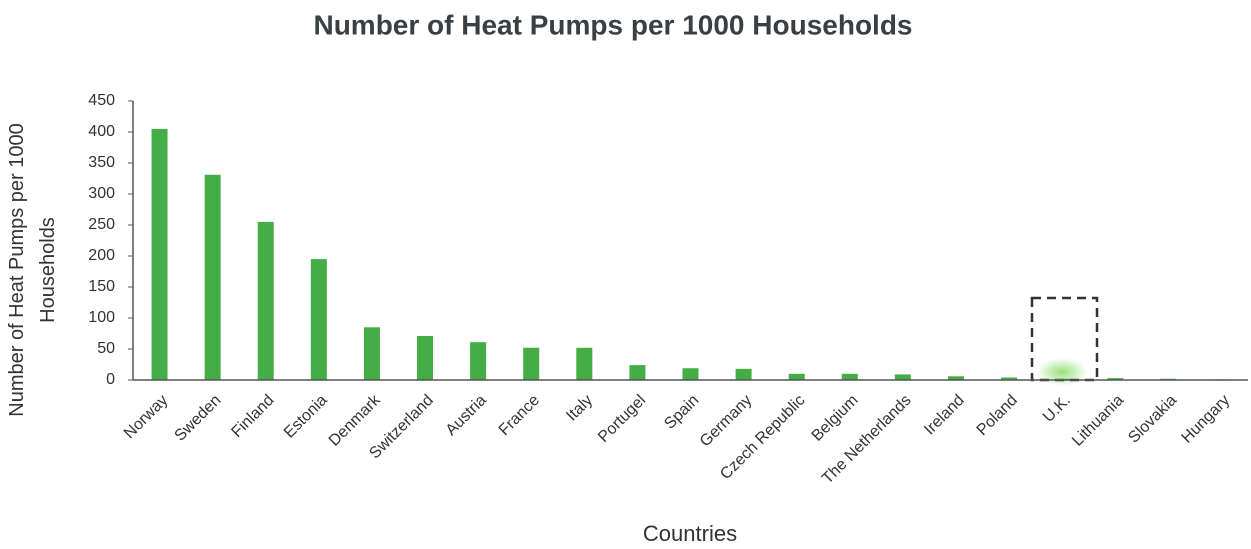 The width and height of the screenshot is (1251, 549). Describe the element at coordinates (681, 412) in the screenshot. I see `x-tick-label: Spain` at that location.